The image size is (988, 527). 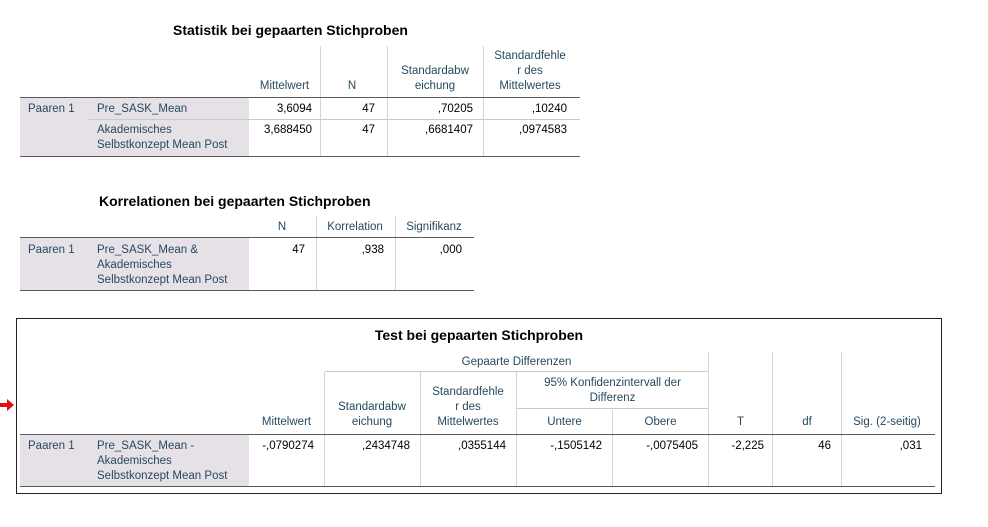 What do you see at coordinates (288, 130) in the screenshot?
I see `cell-mean: 3,688450` at bounding box center [288, 130].